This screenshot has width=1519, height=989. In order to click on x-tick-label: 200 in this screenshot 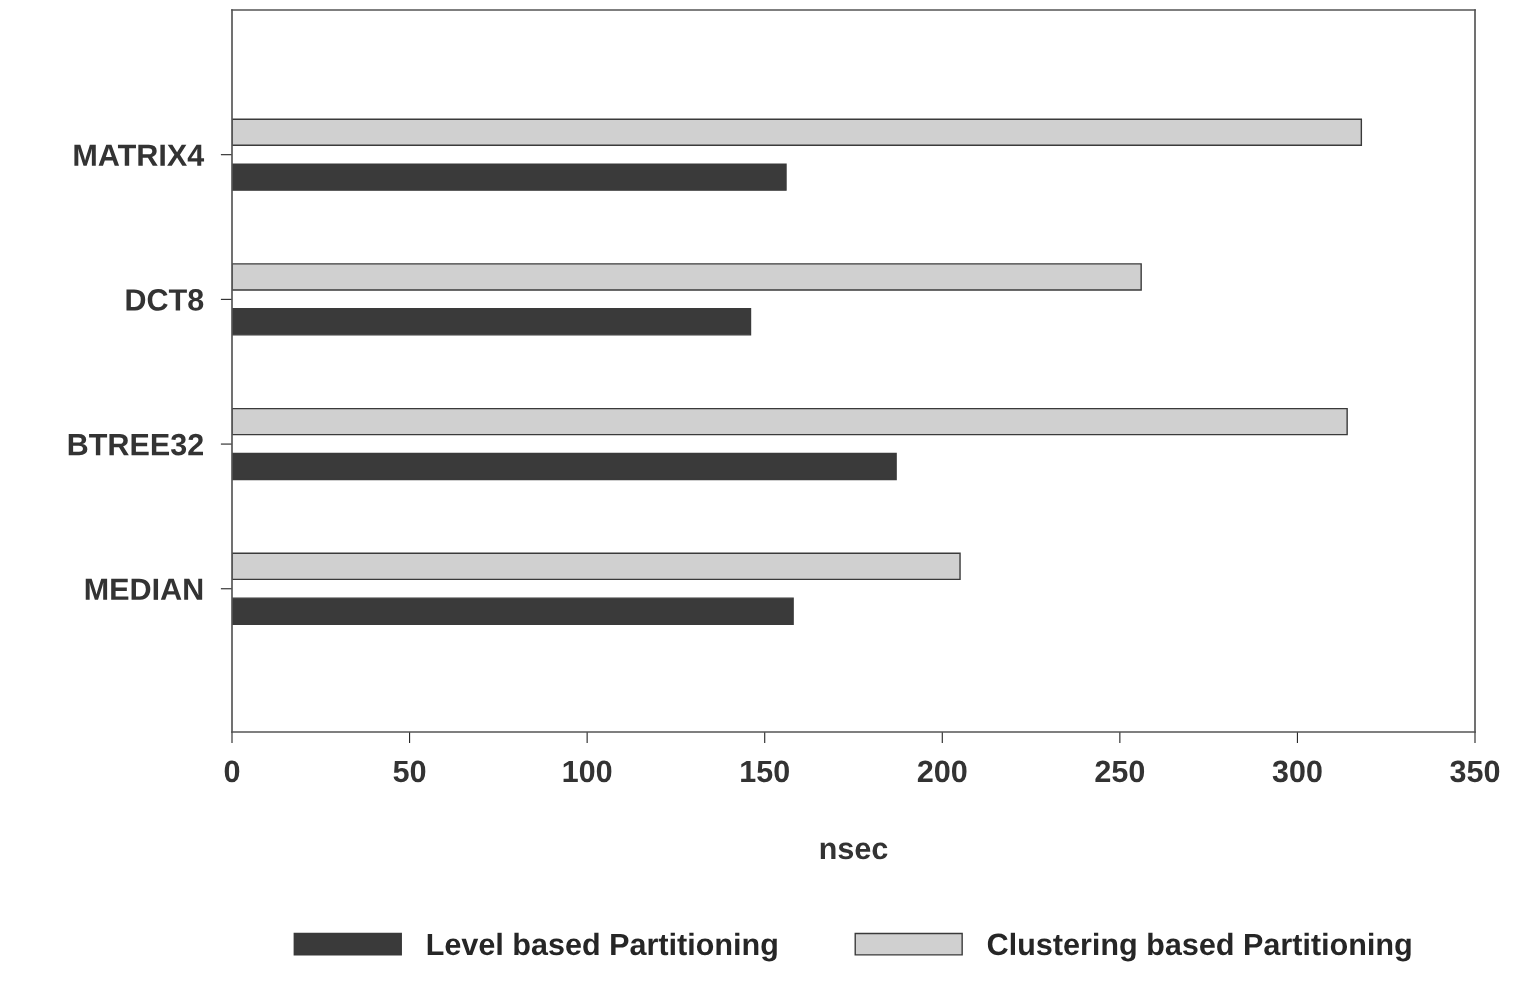, I will do `click(942, 771)`.